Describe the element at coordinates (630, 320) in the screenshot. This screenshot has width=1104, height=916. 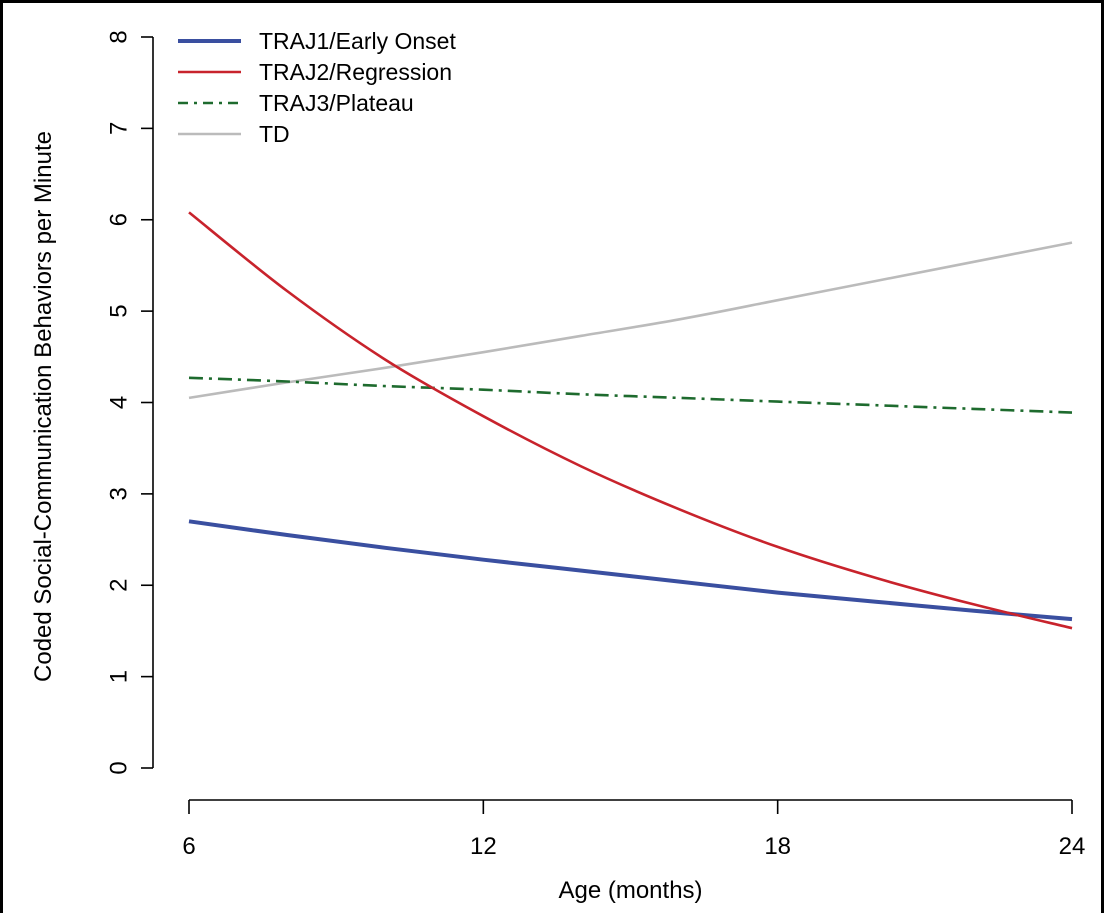
I see `series-line-td` at that location.